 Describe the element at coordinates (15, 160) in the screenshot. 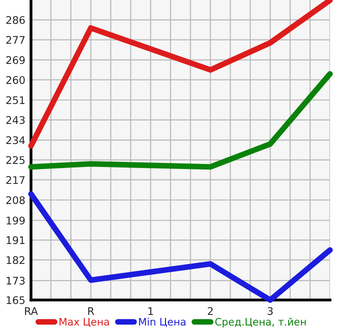

I see `y-tick-label: 225` at that location.